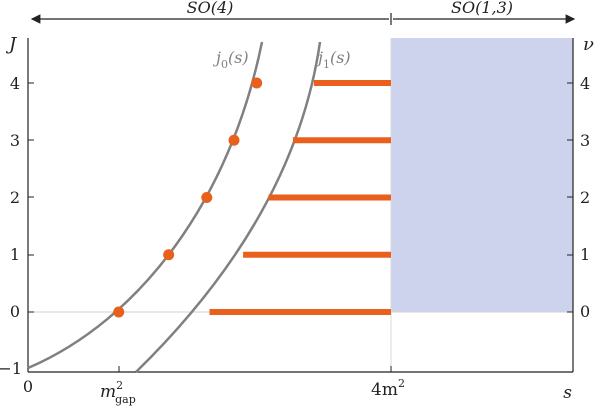 This screenshot has width=598, height=411. Describe the element at coordinates (11, 226) in the screenshot. I see `left-tick-labels: 4 3 2 1 0 −1` at that location.